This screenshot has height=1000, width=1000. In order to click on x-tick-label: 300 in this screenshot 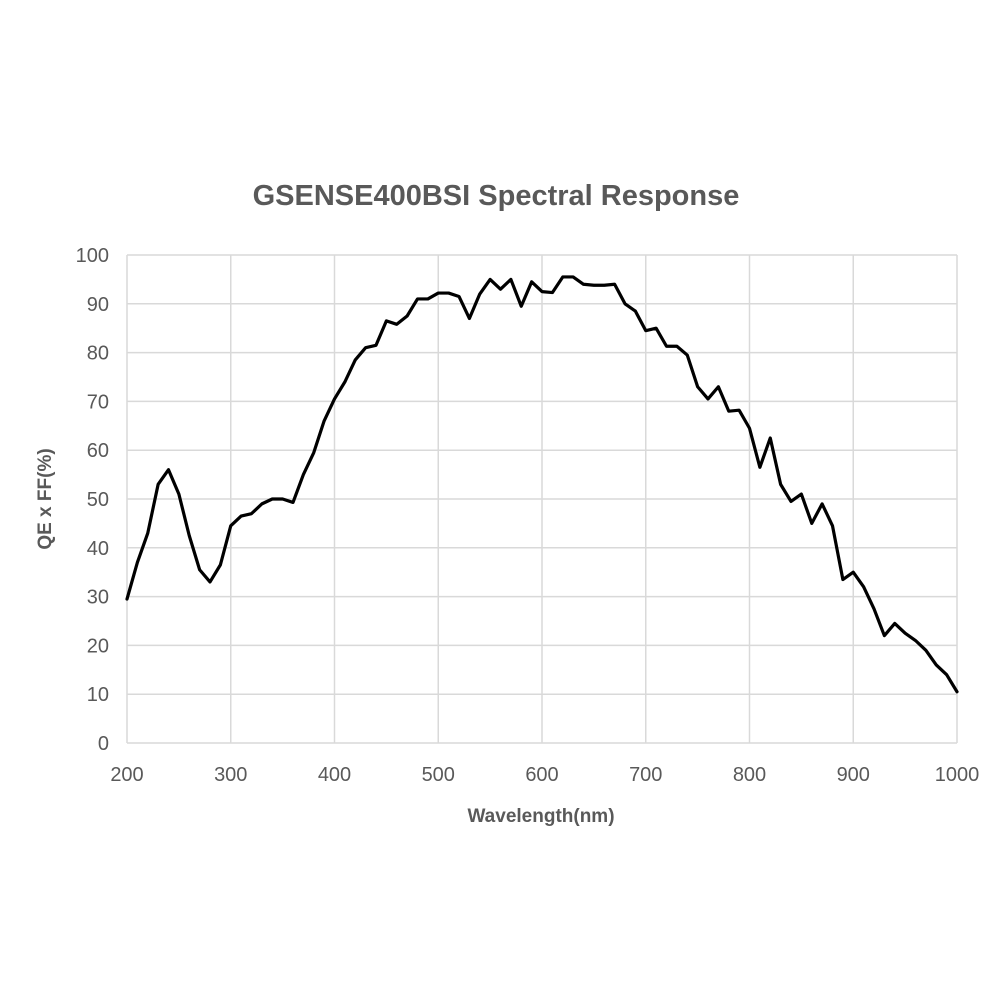, I will do `click(230, 775)`.